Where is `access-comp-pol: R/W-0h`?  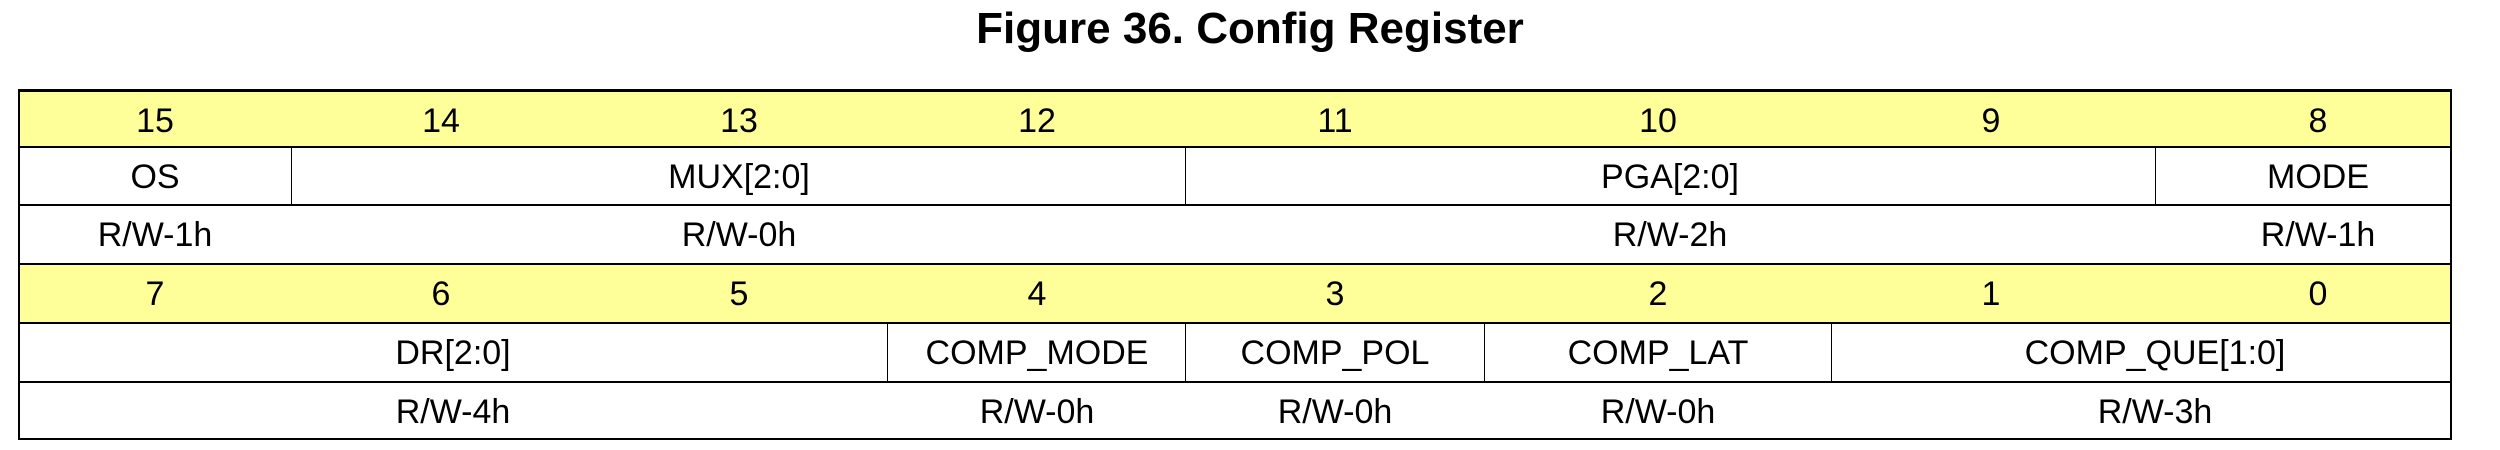
access-comp-pol: R/W-0h is located at coordinates (1335, 412).